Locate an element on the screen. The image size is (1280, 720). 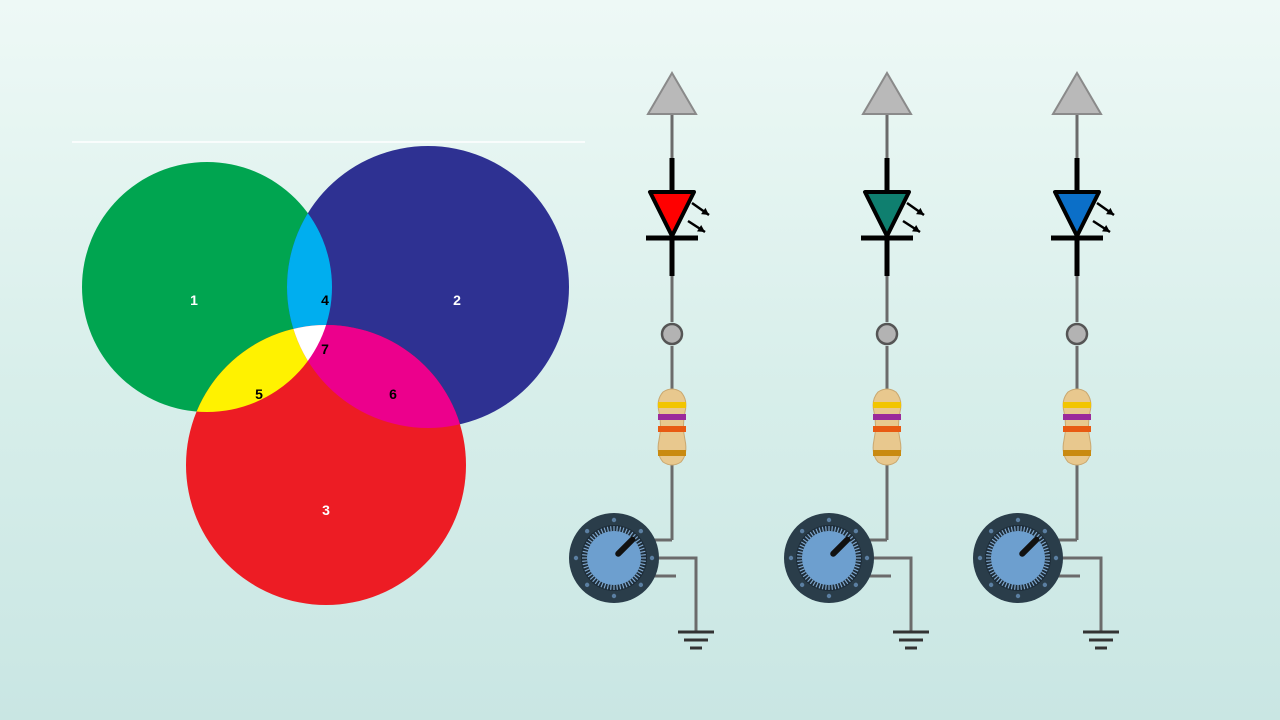
supply-triangle-icon is located at coordinates (672, 93).